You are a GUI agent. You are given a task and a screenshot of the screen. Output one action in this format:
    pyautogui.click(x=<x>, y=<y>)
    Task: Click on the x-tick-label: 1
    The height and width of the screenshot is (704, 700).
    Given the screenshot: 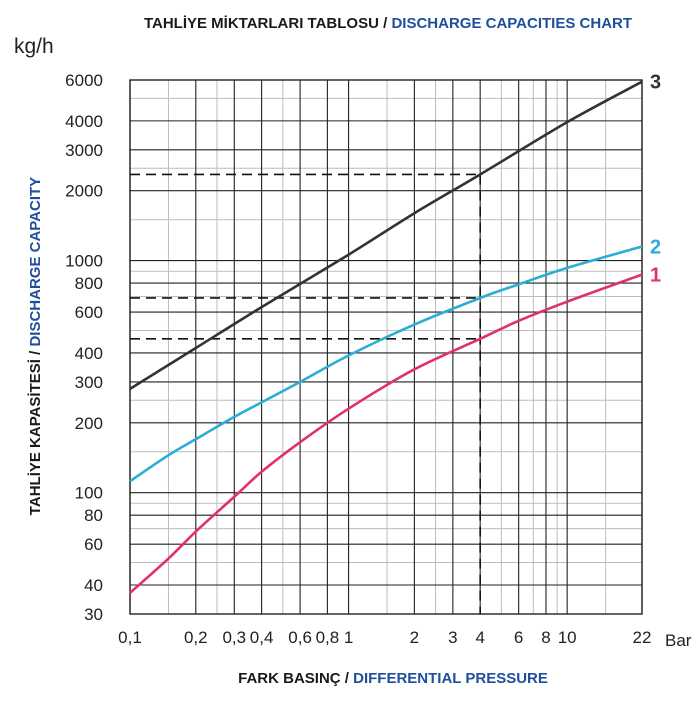 What is the action you would take?
    pyautogui.click(x=348, y=637)
    